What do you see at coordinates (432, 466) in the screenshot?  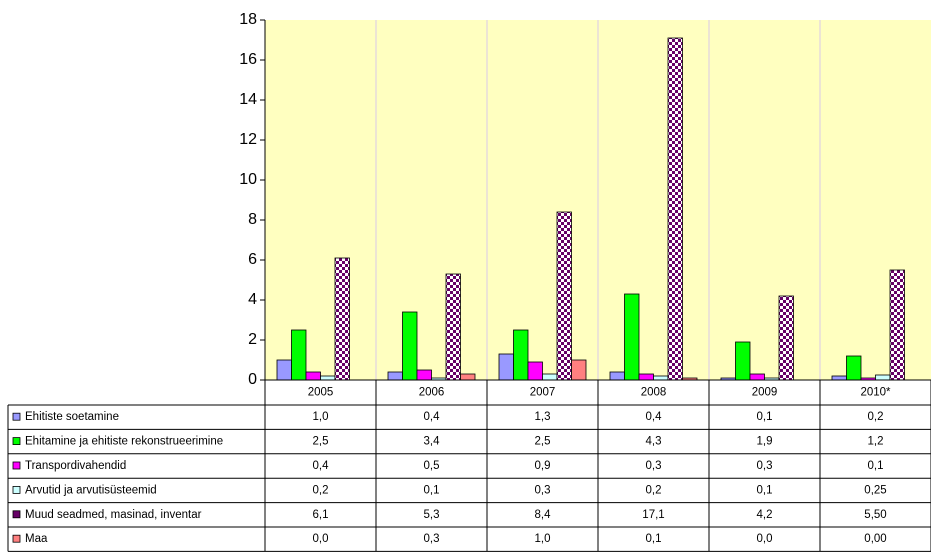 I see `table-cell: 0,5` at bounding box center [432, 466].